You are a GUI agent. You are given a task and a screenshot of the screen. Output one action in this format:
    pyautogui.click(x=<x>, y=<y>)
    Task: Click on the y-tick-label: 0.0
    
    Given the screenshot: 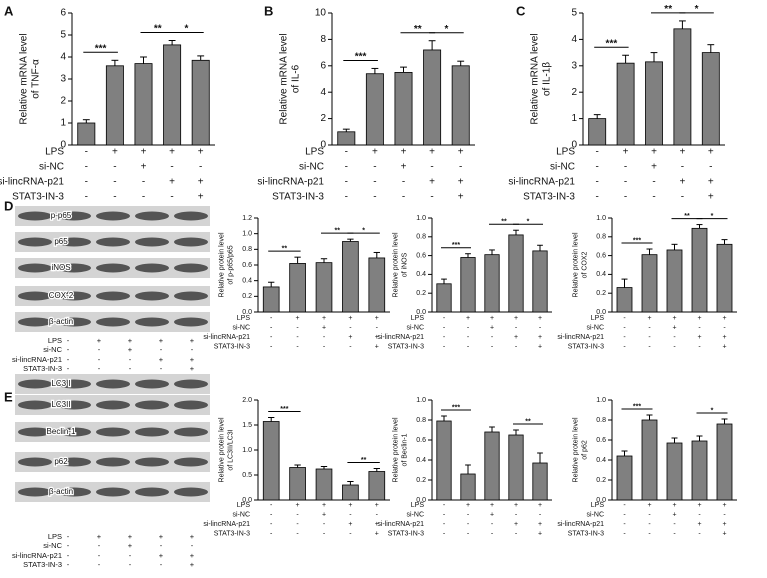 What is the action you would take?
    pyautogui.click(x=601, y=500)
    